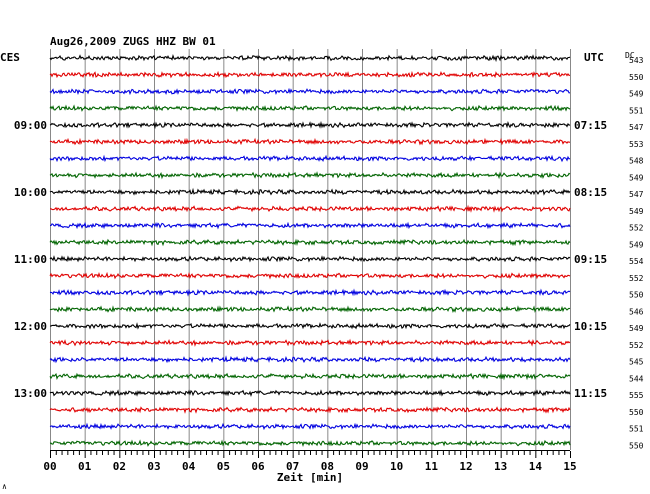 Image resolution: width=650 pixels, height=494 pixels. I want to click on x-tick-label-02: 02, so click(119, 466).